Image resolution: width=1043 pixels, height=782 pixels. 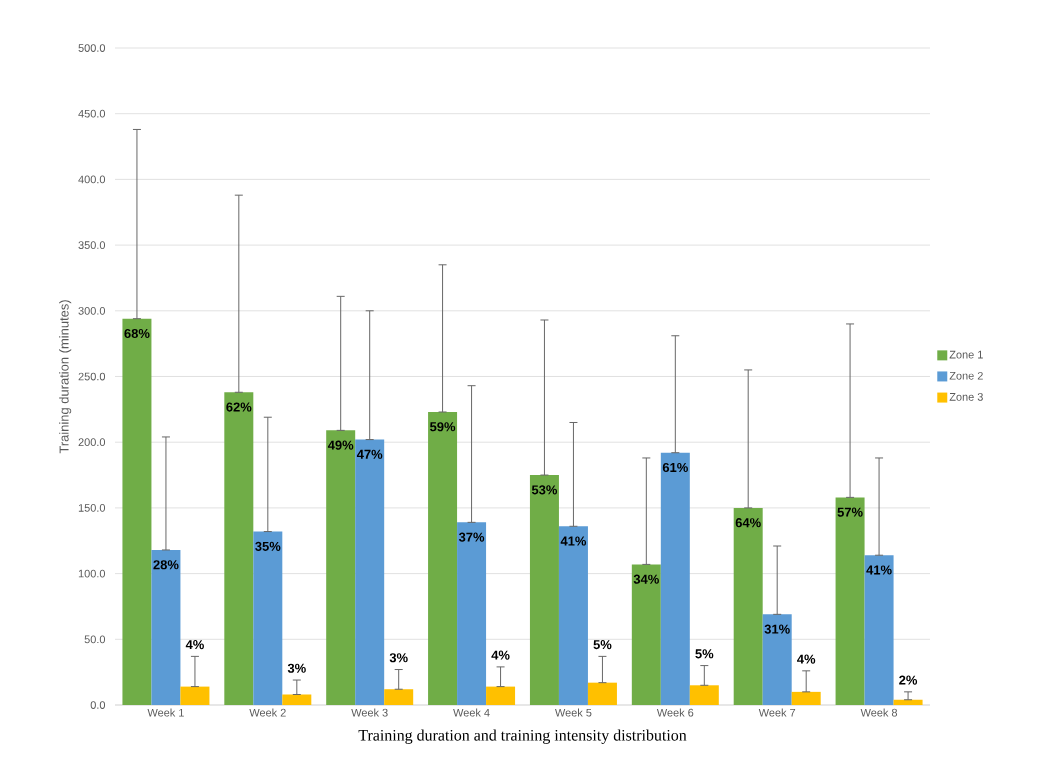 What do you see at coordinates (675, 467) in the screenshot?
I see `annotation: 61%` at bounding box center [675, 467].